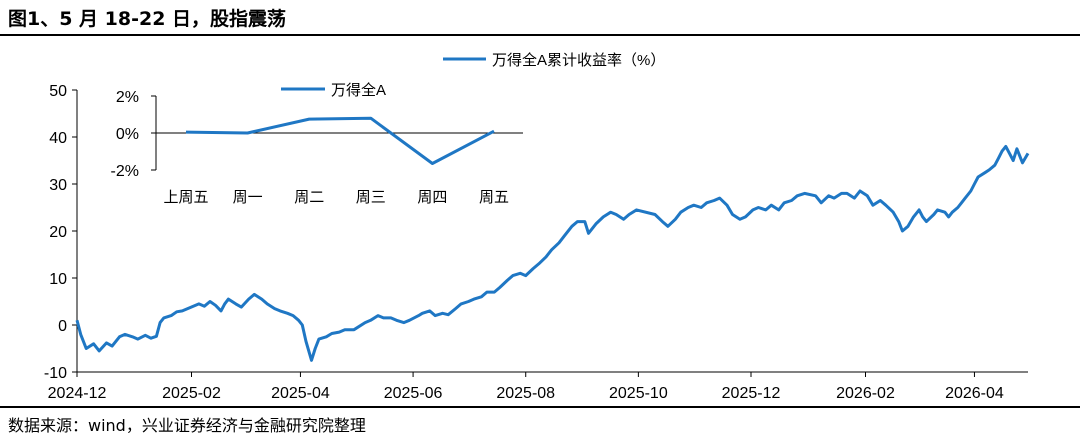  What do you see at coordinates (413, 393) in the screenshot?
I see `x-tick-label: 2025-06` at bounding box center [413, 393].